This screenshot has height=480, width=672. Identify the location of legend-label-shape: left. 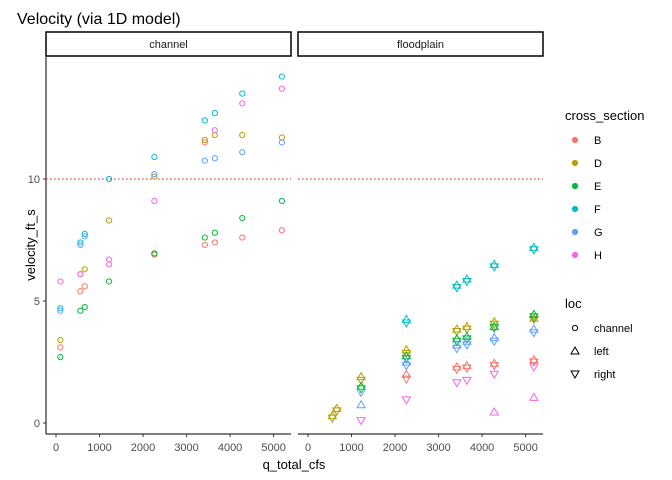
(601, 352).